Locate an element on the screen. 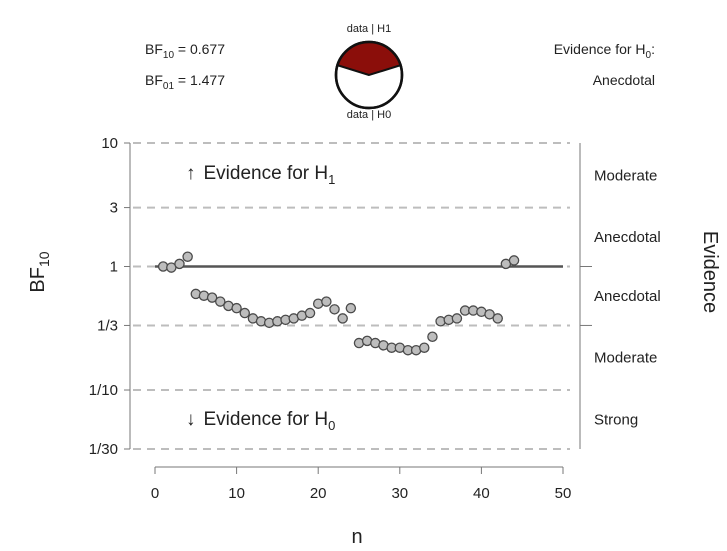 This screenshot has width=727, height=551. x-axis-title: n is located at coordinates (356, 537).